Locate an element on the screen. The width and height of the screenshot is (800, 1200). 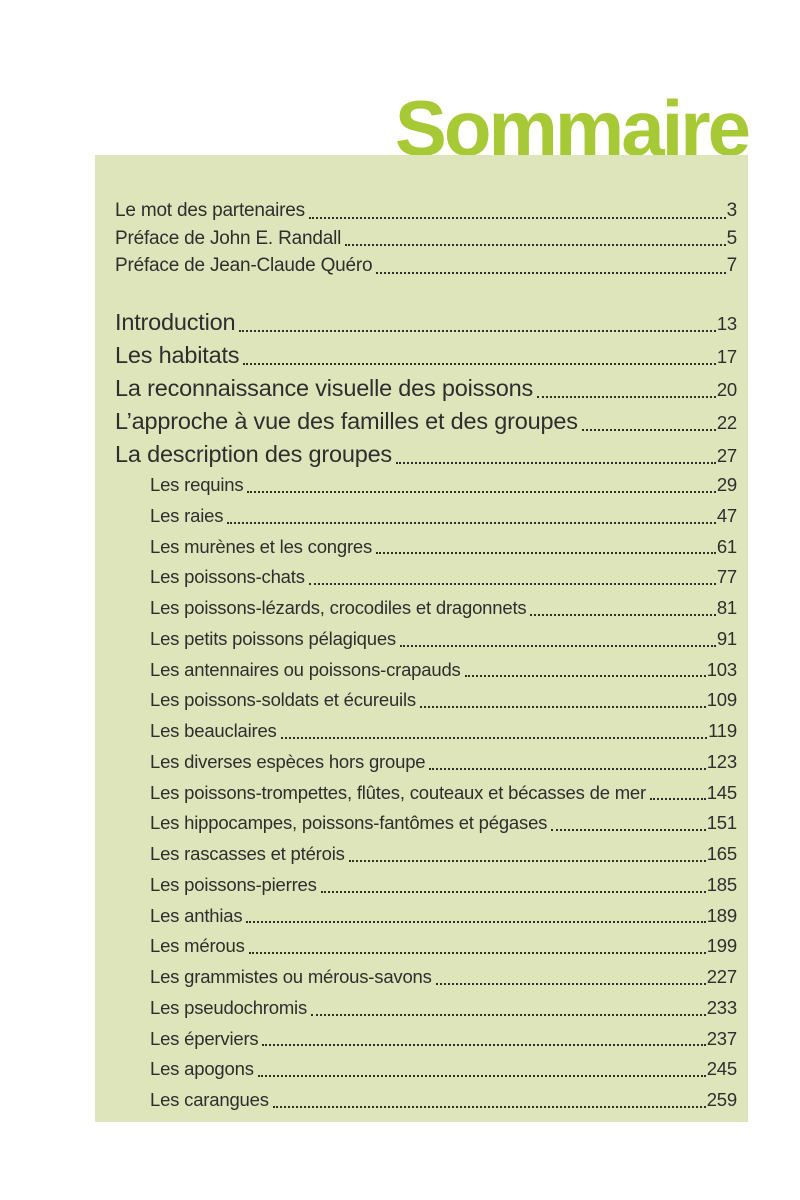
toc-entry: Préface de John E. Randall 5 is located at coordinates (426, 239).